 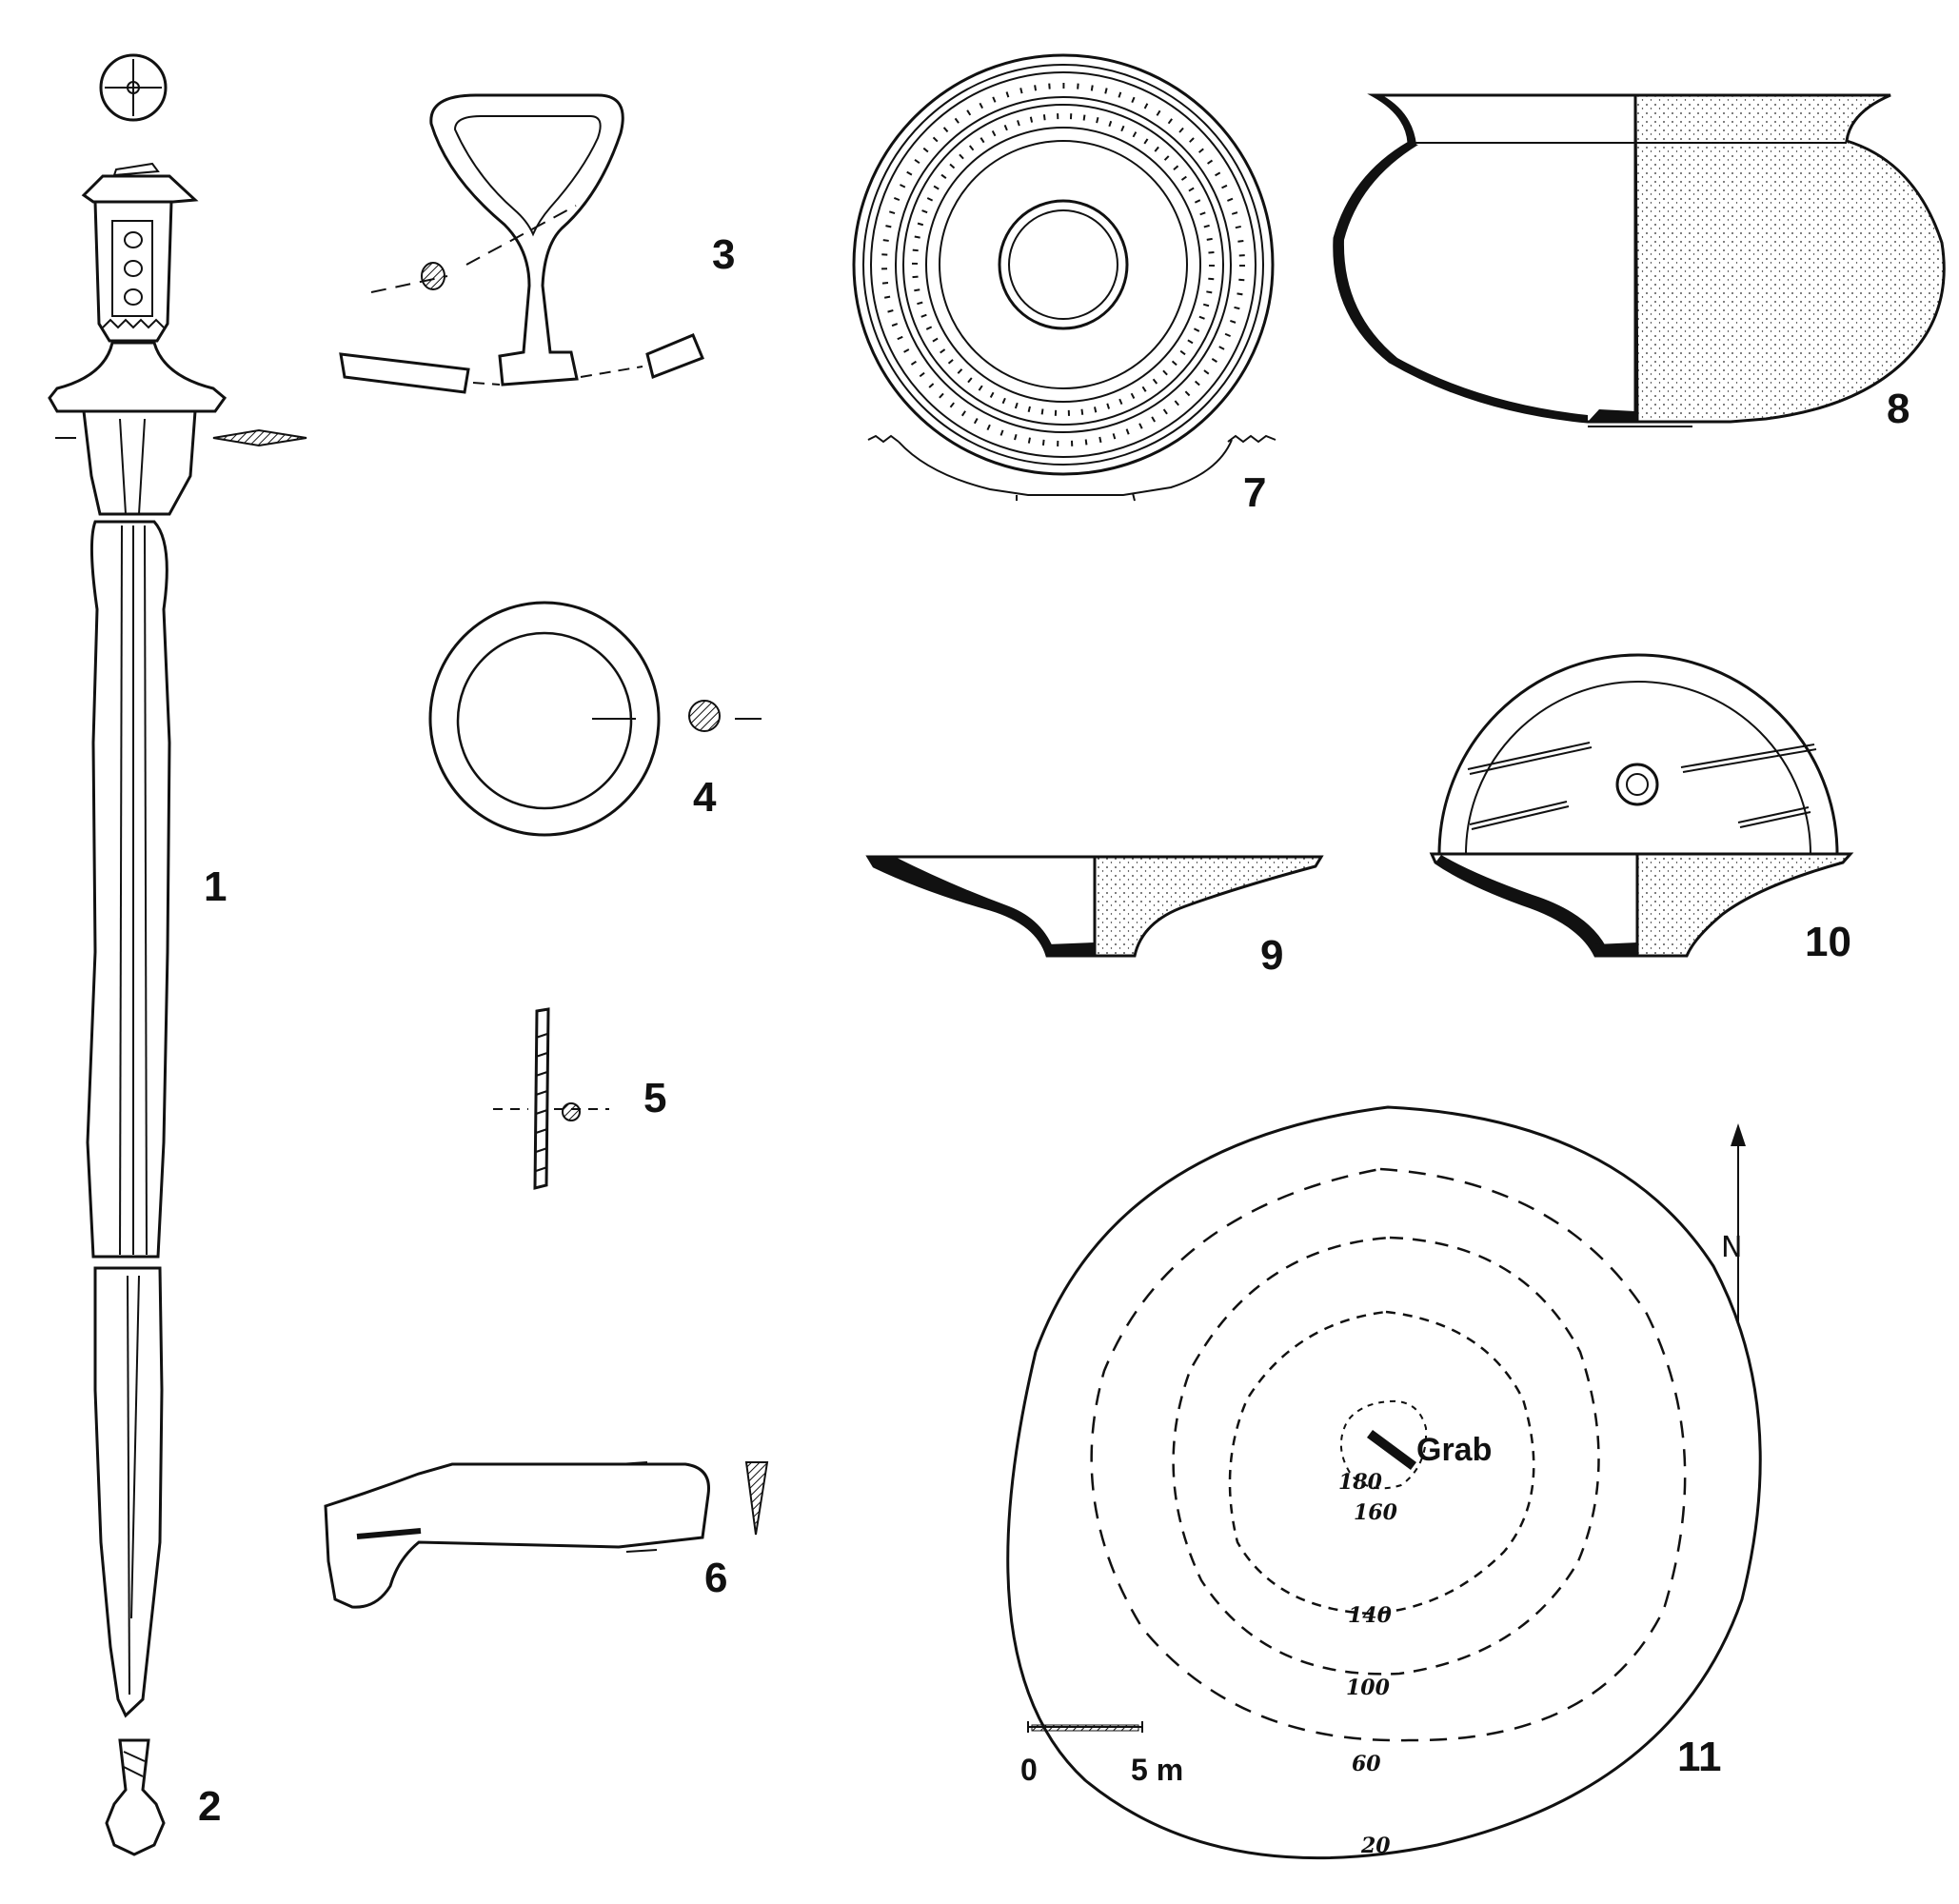 I want to click on ring-drawing, so click(x=595, y=719).